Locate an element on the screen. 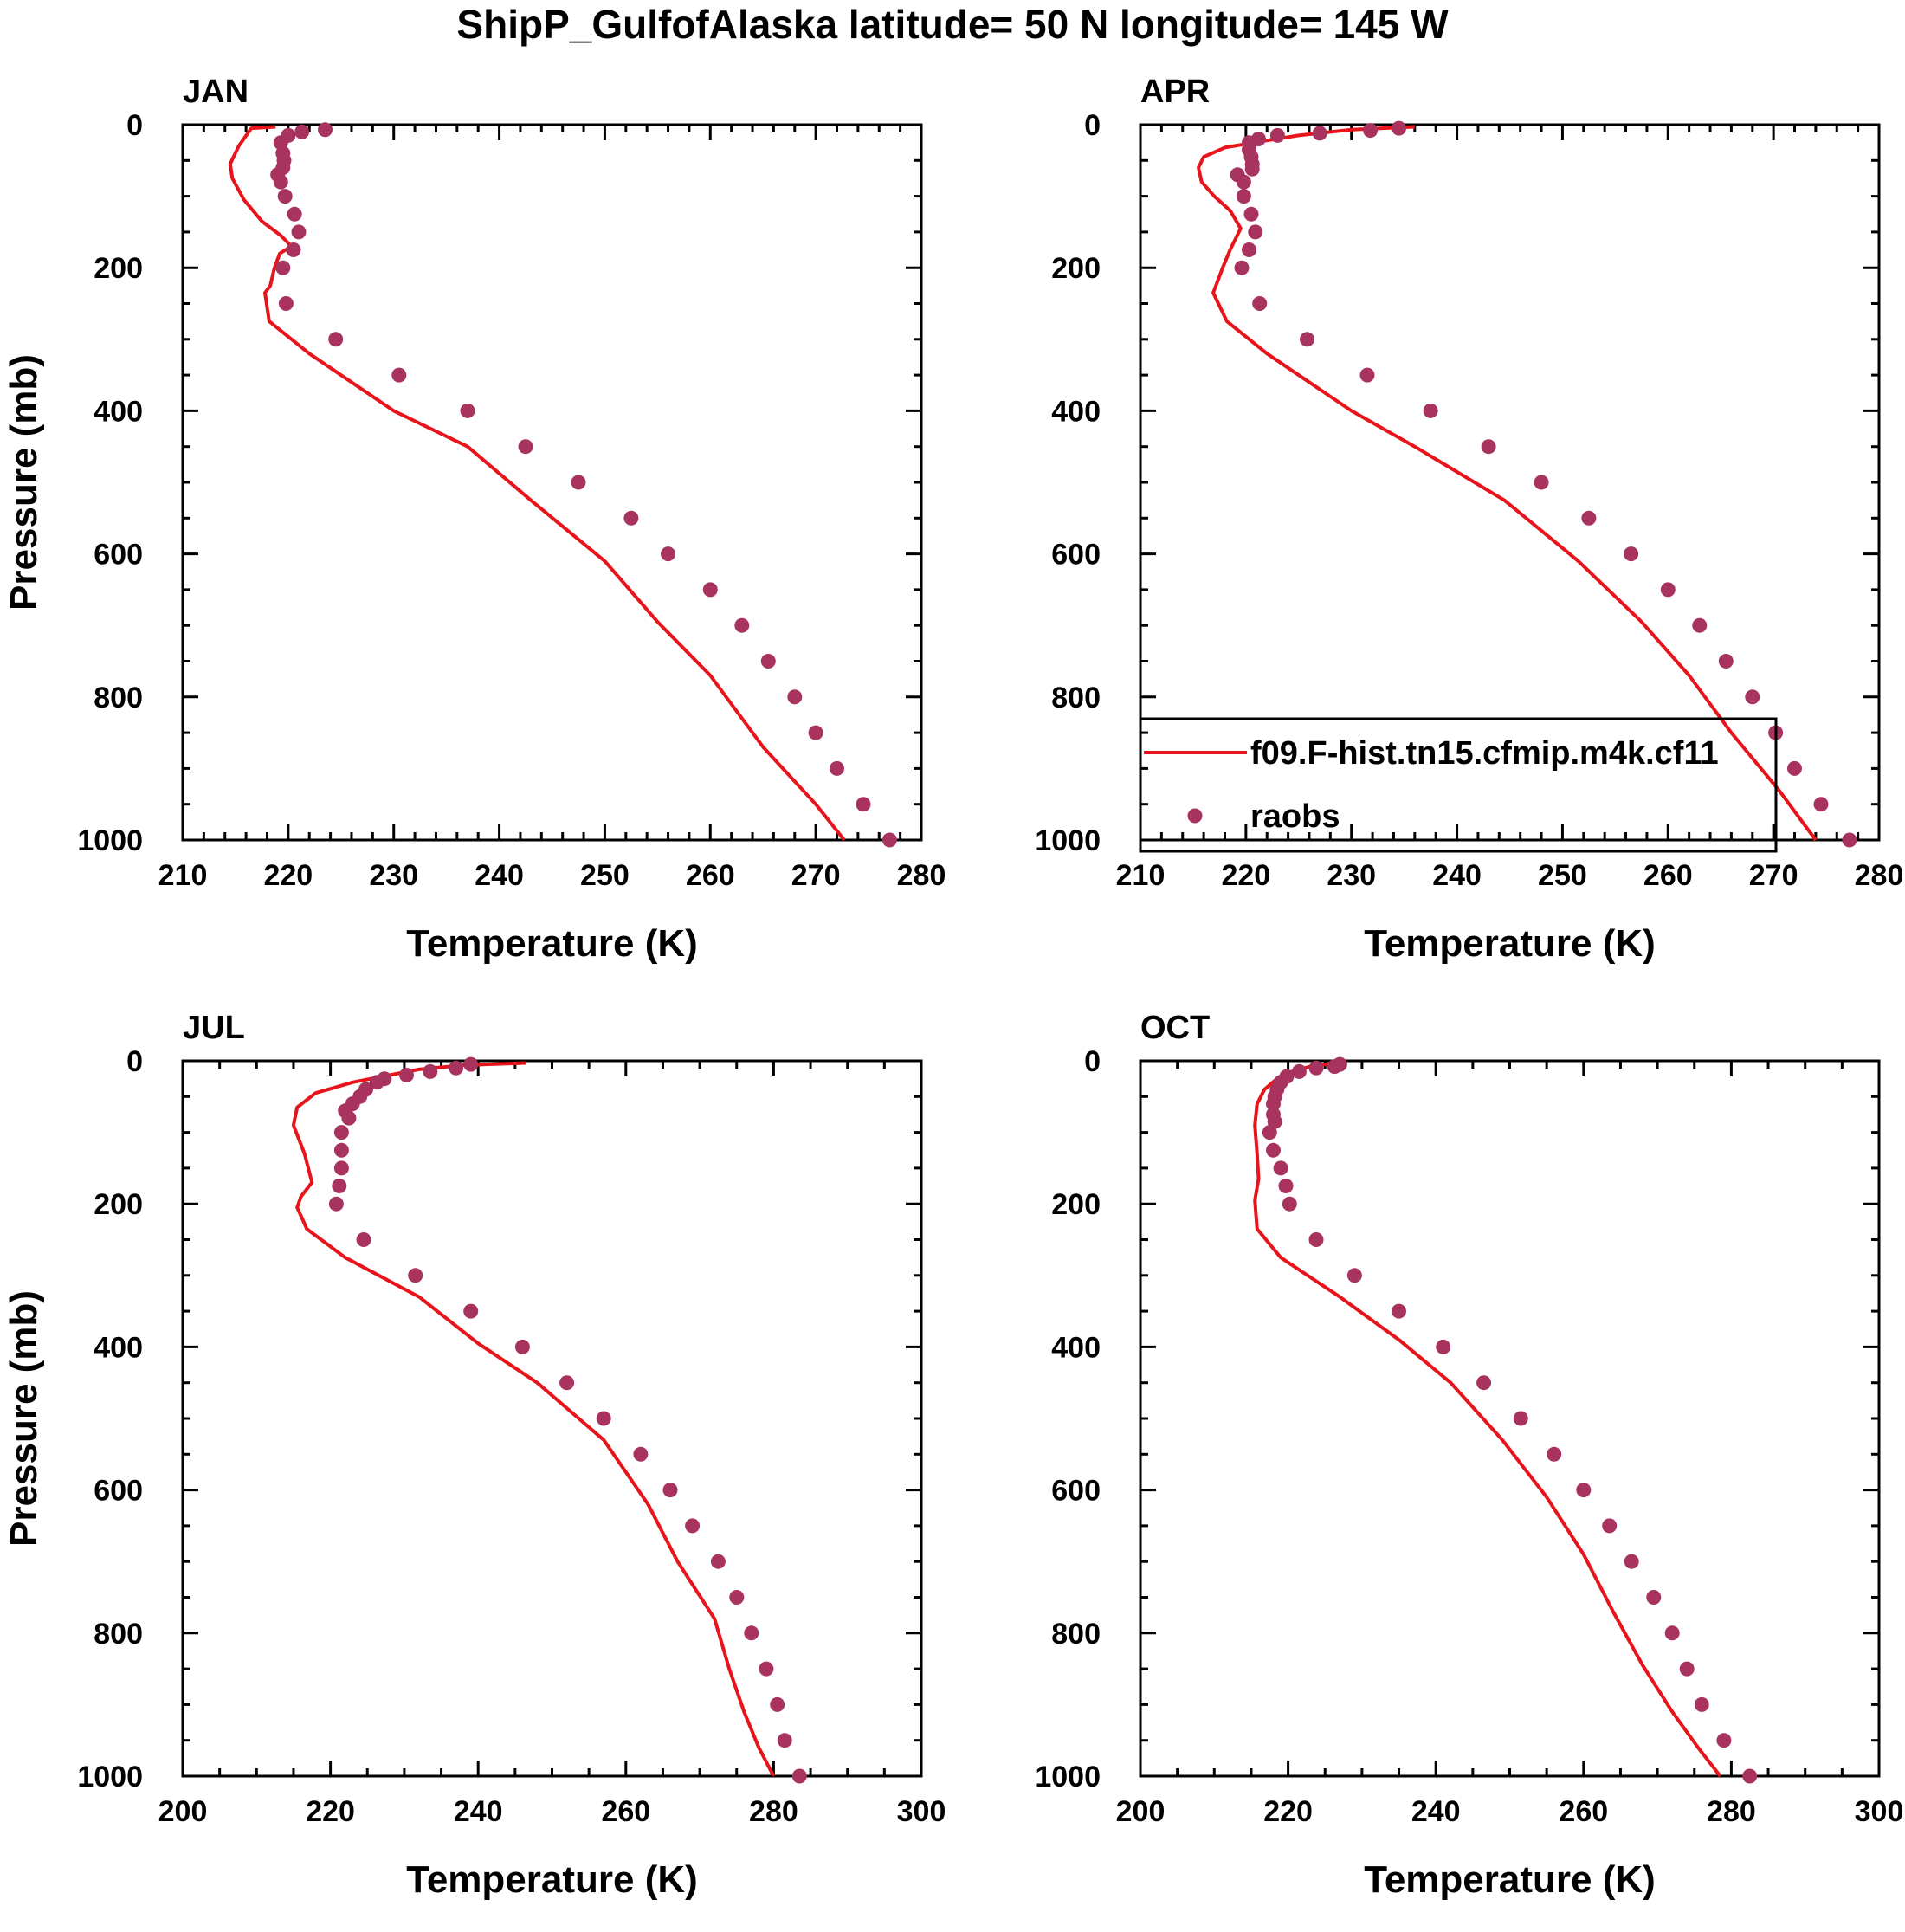 This screenshot has width=1905, height=1932. panel-title: JUL is located at coordinates (214, 1028).